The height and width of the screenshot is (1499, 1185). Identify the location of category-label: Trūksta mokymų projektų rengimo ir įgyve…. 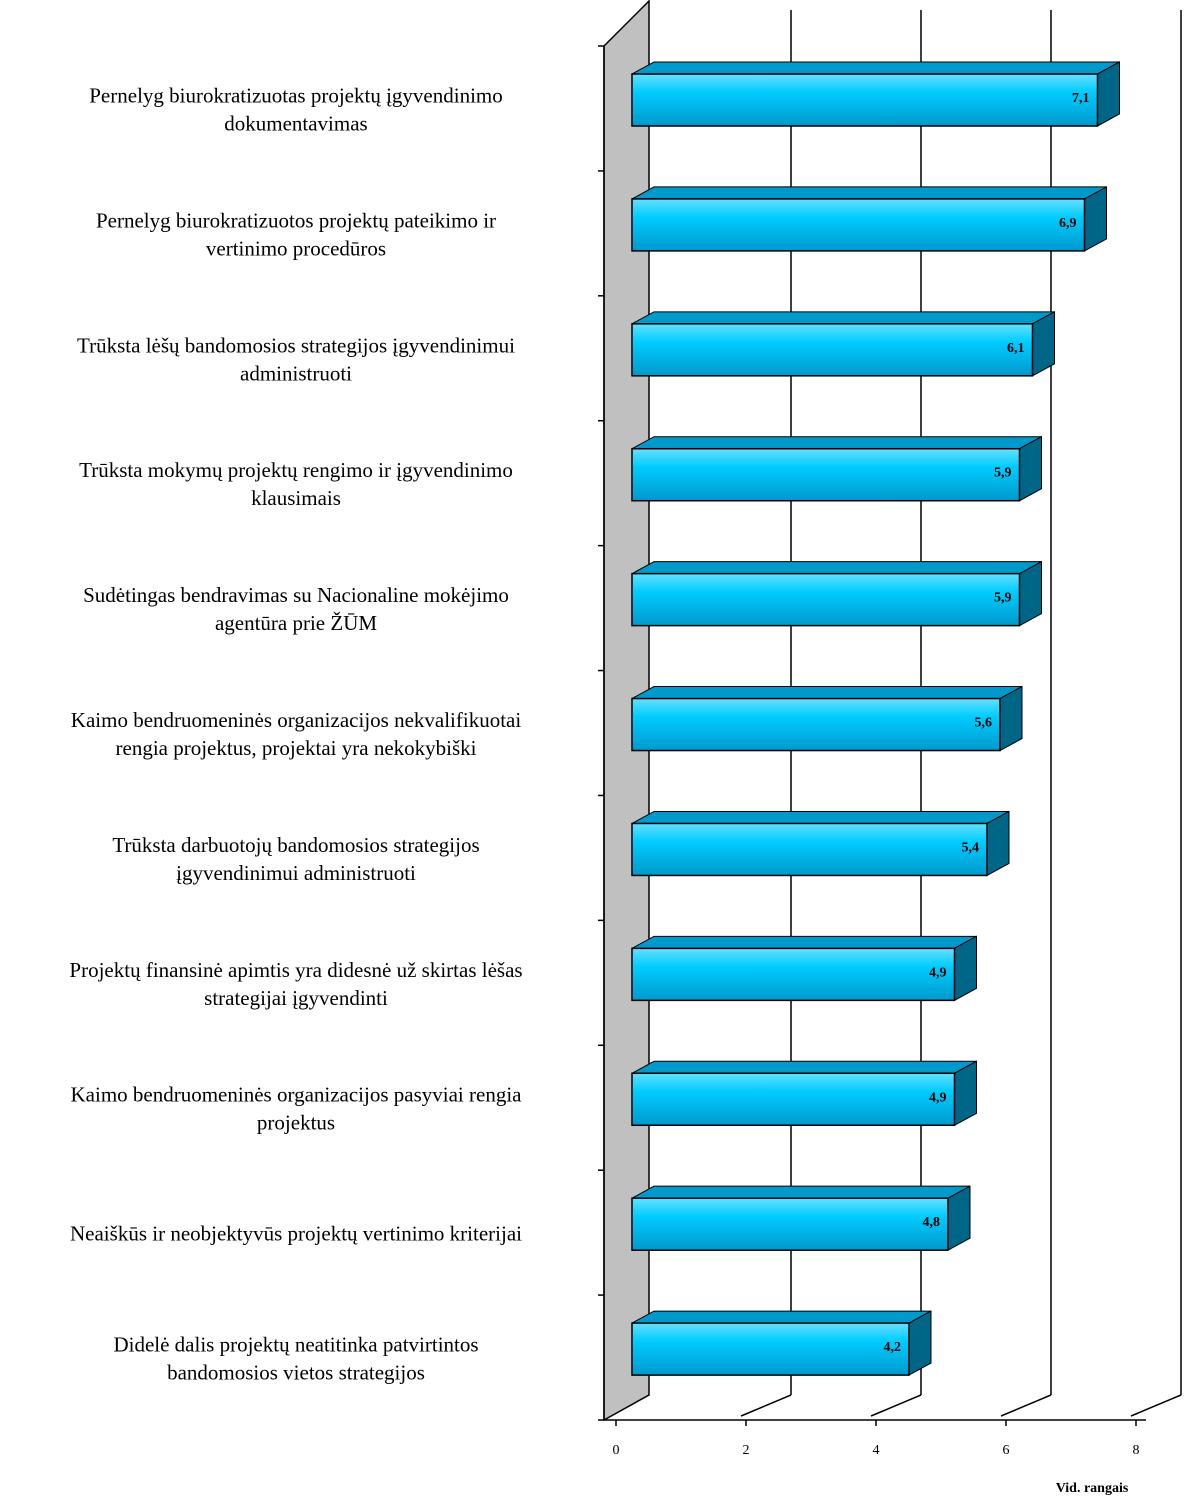
(296, 484).